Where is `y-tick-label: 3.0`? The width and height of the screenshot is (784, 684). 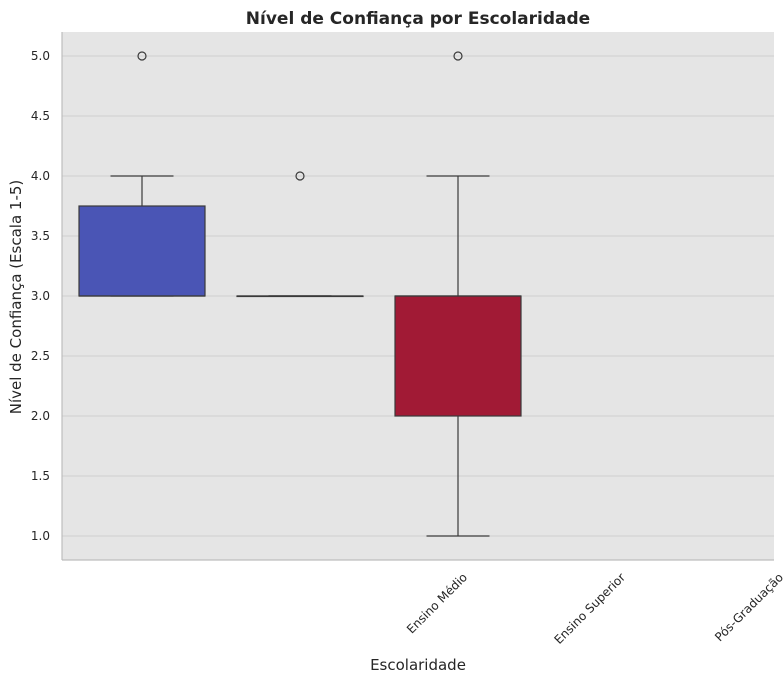 y-tick-label: 3.0 is located at coordinates (40, 296).